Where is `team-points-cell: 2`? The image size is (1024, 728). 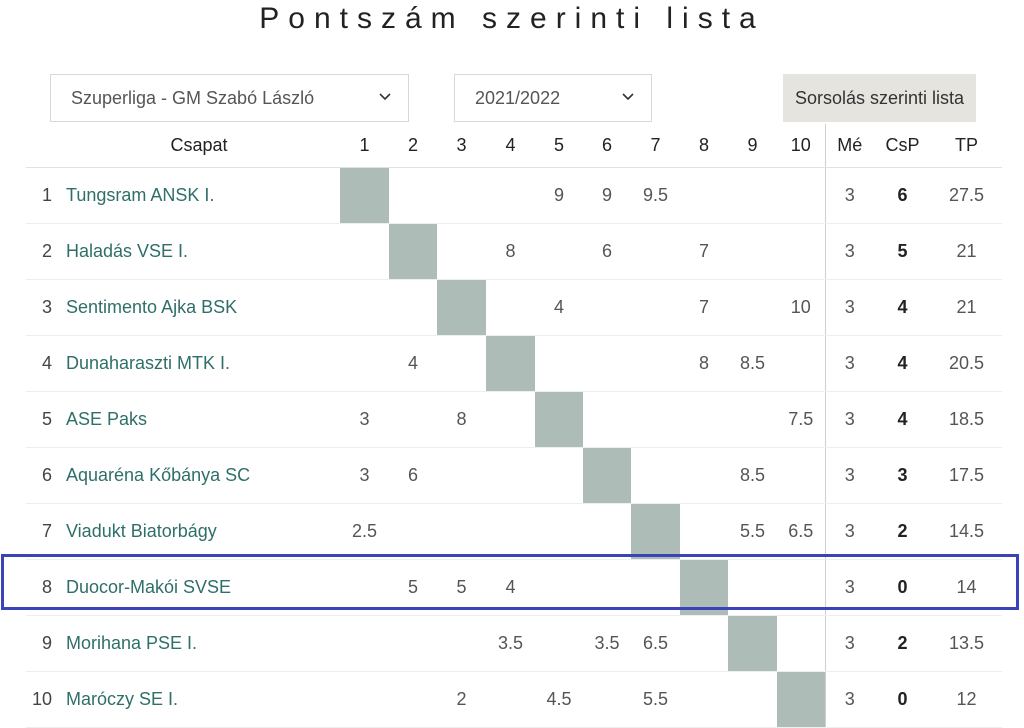
team-points-cell: 2 is located at coordinates (902, 531).